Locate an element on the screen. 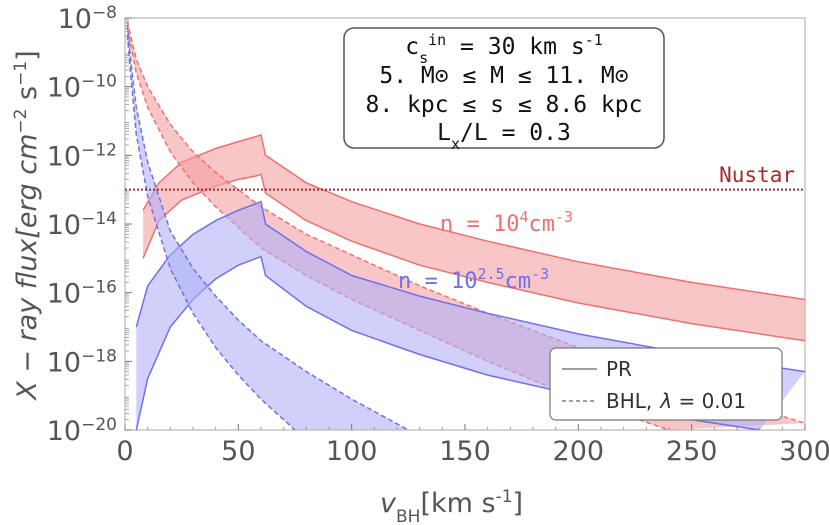 The height and width of the screenshot is (525, 830). y-tick-label: 10−14 is located at coordinates (82, 225).